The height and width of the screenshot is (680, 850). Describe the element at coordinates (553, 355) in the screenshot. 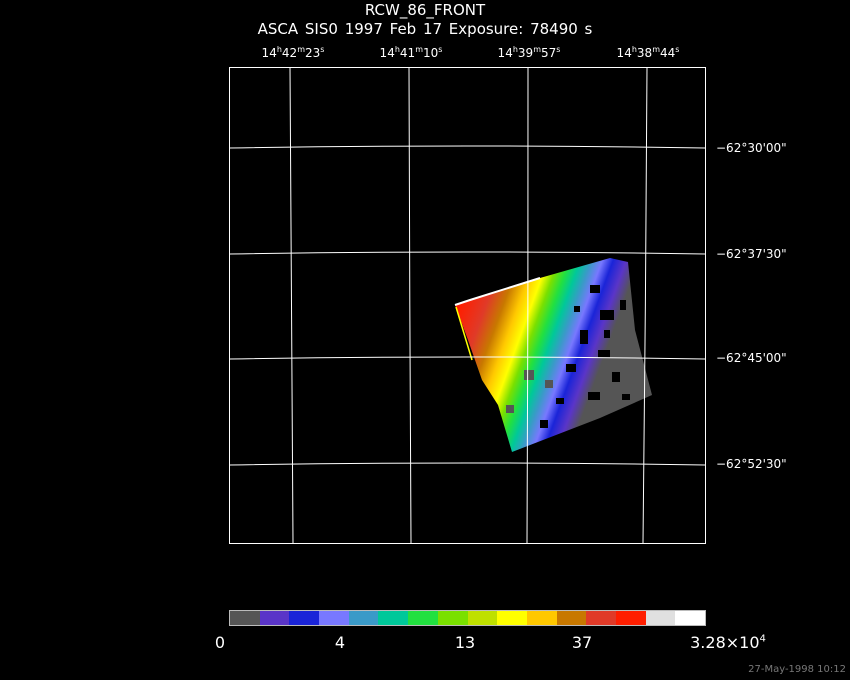

I see `detector-exposure-region` at that location.